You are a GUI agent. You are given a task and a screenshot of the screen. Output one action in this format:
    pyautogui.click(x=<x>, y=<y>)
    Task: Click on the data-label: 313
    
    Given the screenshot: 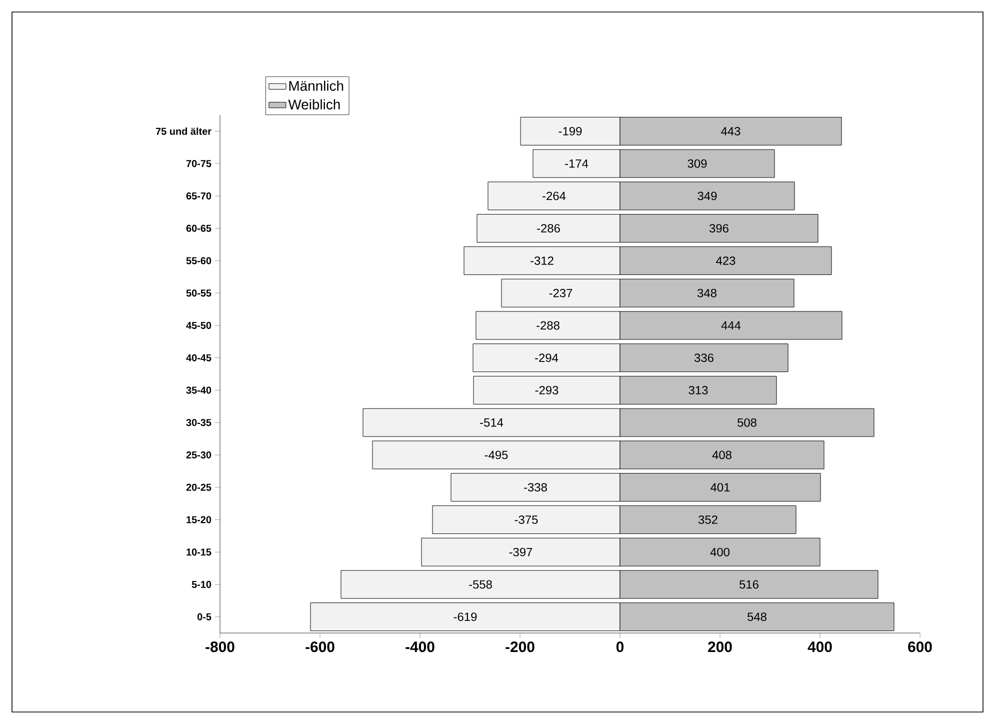 What is the action you would take?
    pyautogui.click(x=698, y=390)
    